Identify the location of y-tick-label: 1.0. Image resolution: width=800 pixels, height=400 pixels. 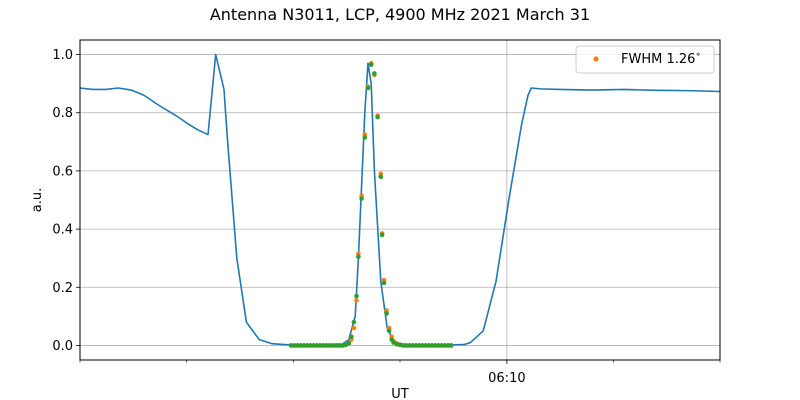
(62, 55).